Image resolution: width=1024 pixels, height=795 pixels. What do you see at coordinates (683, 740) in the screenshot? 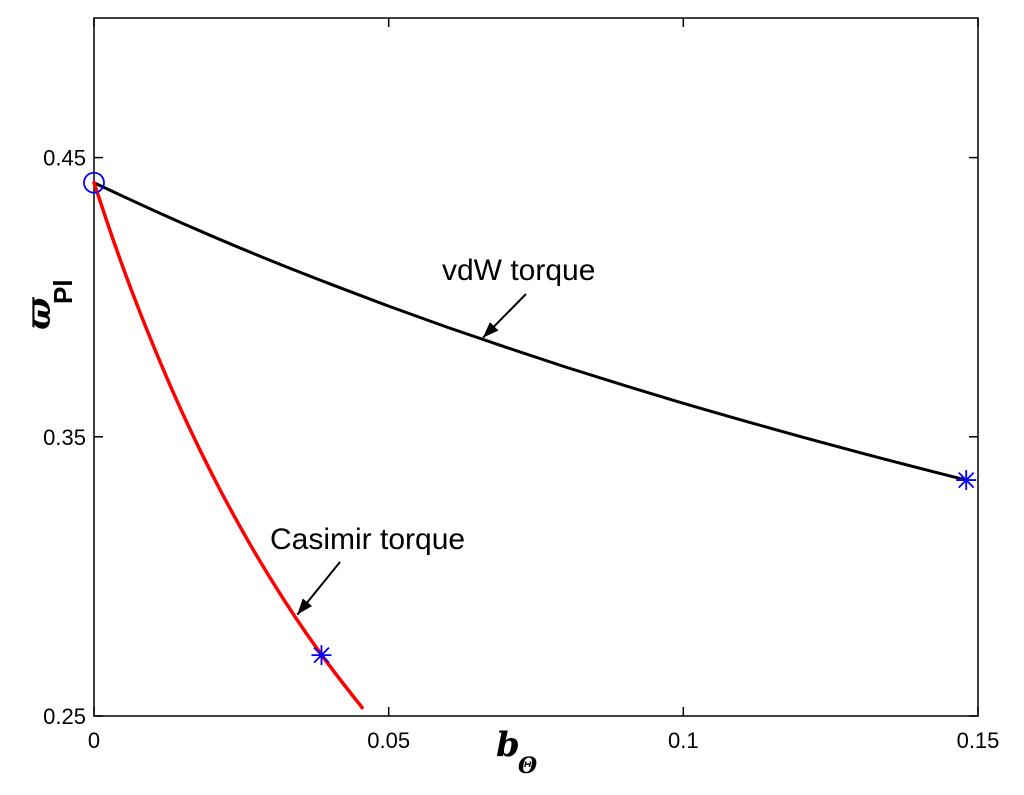
I see `x-tick-label: 0.1` at bounding box center [683, 740].